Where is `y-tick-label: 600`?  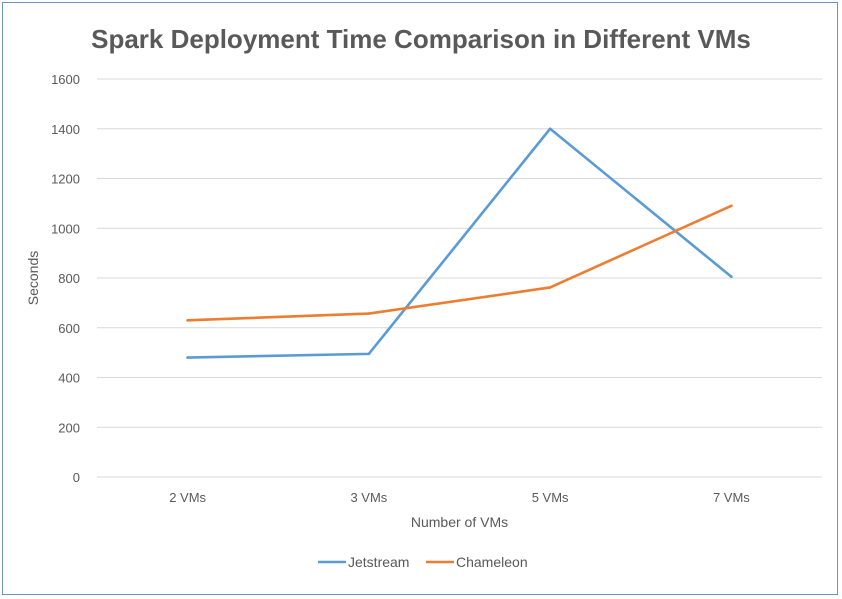
y-tick-label: 600 is located at coordinates (69, 328).